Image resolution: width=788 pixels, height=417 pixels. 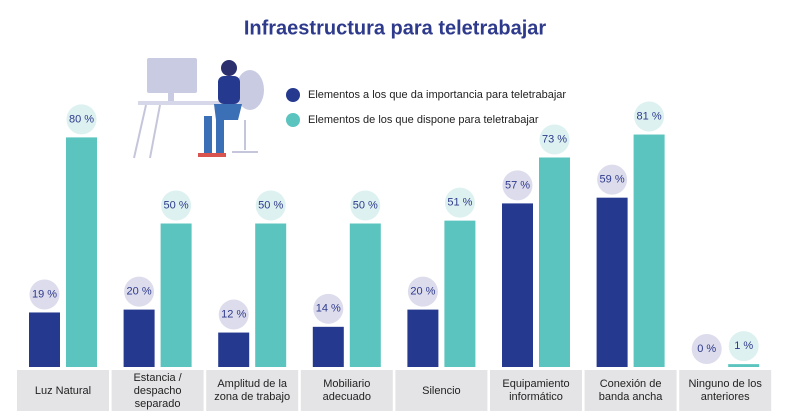 I want to click on value-label: 12 %, so click(x=233, y=314).